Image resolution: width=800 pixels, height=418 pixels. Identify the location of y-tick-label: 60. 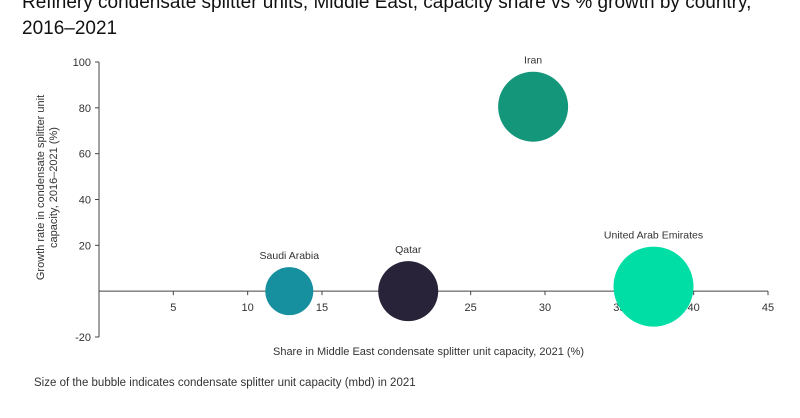
(85, 155).